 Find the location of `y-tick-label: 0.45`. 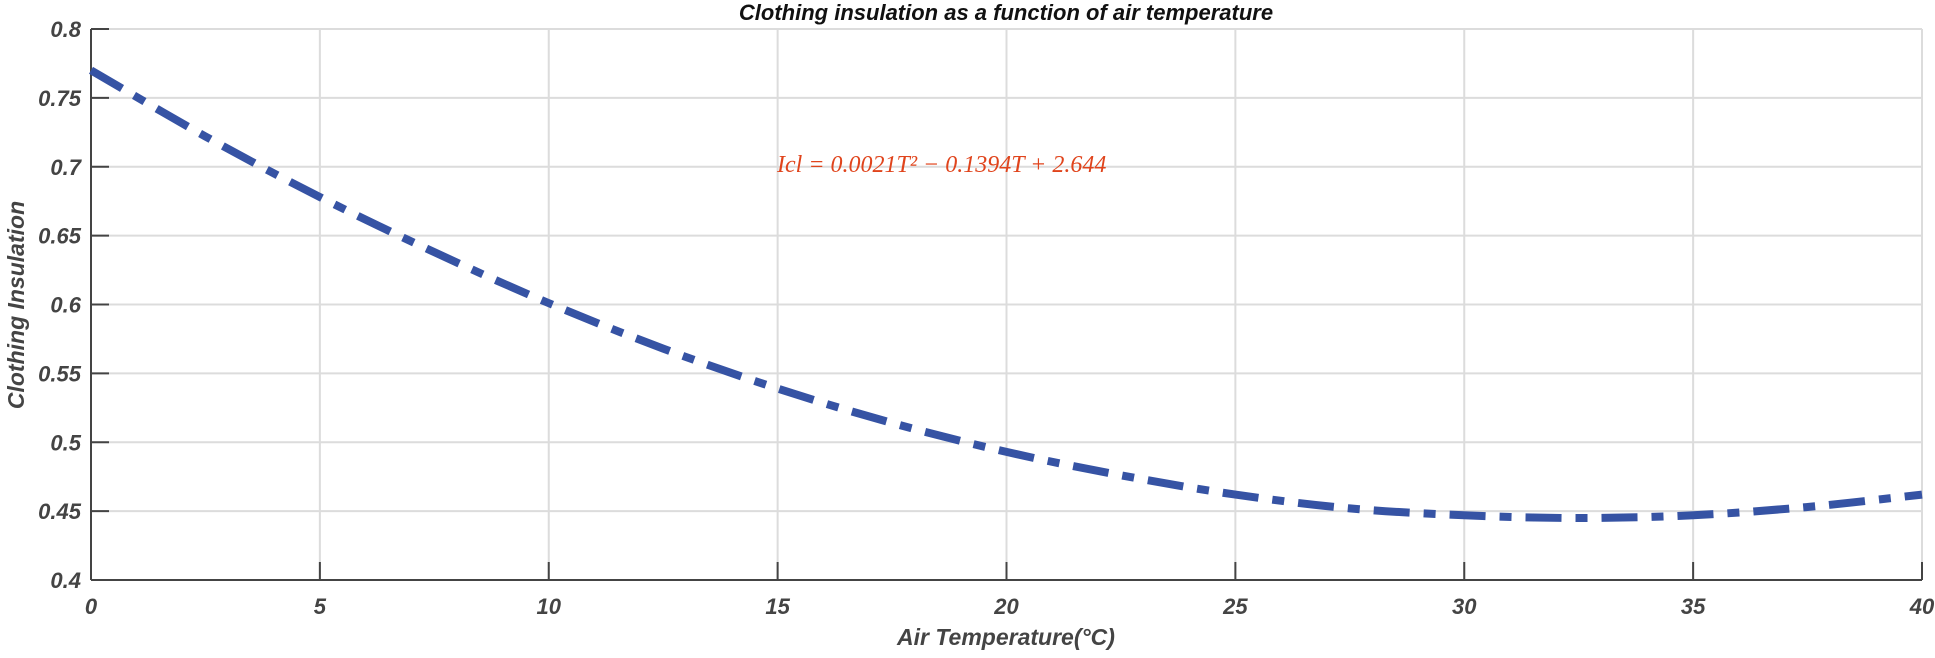

y-tick-label: 0.45 is located at coordinates (60, 511).